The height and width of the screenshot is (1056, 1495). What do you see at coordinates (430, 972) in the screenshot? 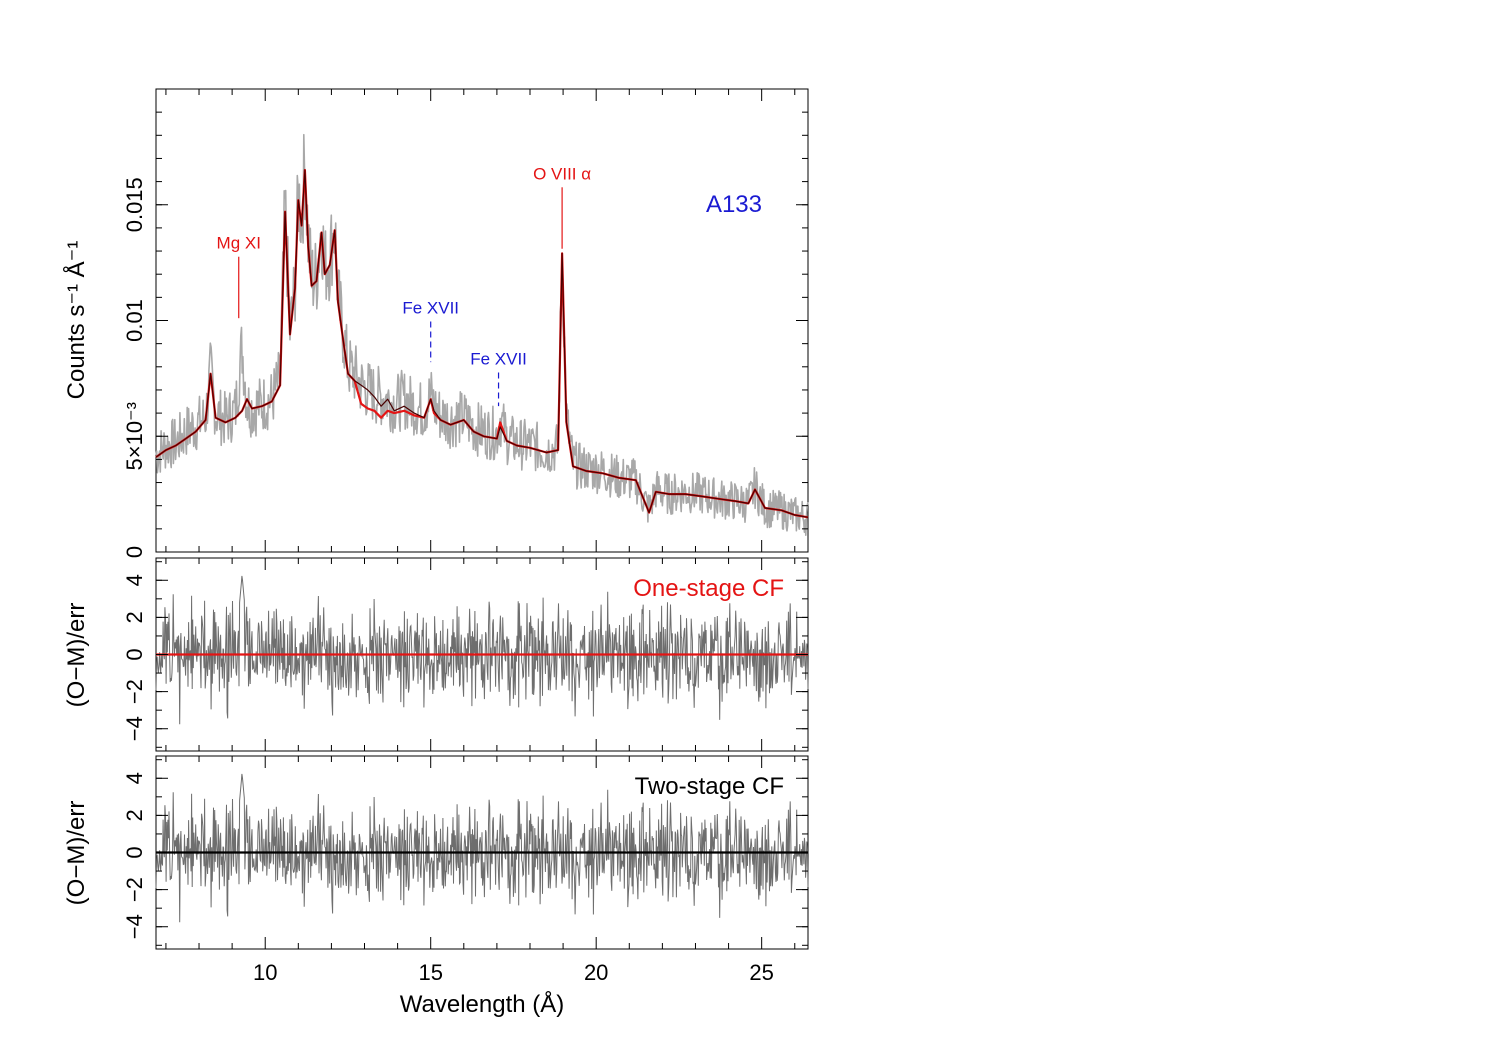
I see `xtick-label: 15` at bounding box center [430, 972].